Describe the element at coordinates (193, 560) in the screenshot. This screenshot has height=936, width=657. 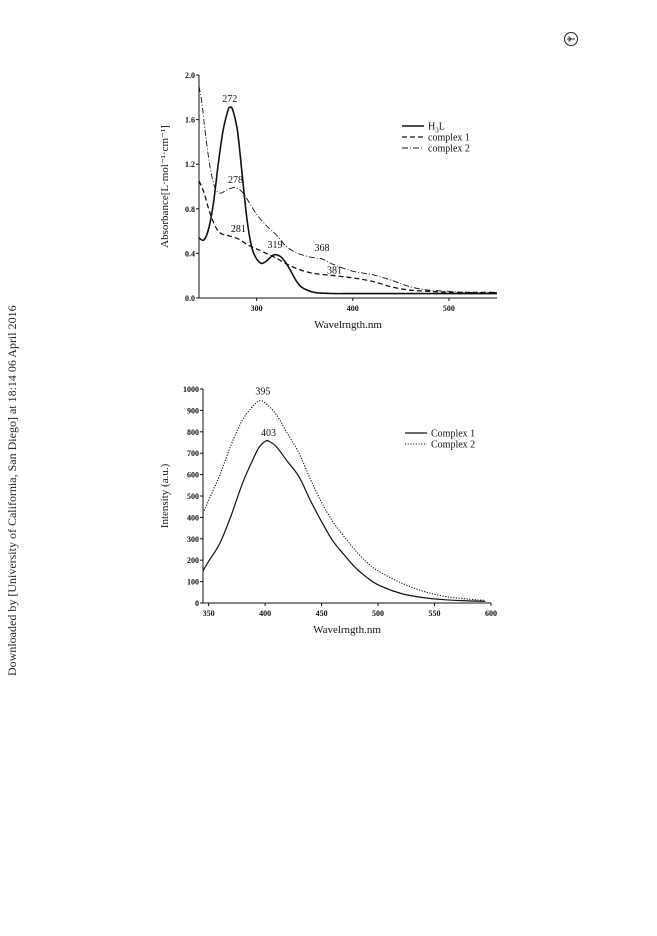
I see `y-tick-label: 200` at that location.